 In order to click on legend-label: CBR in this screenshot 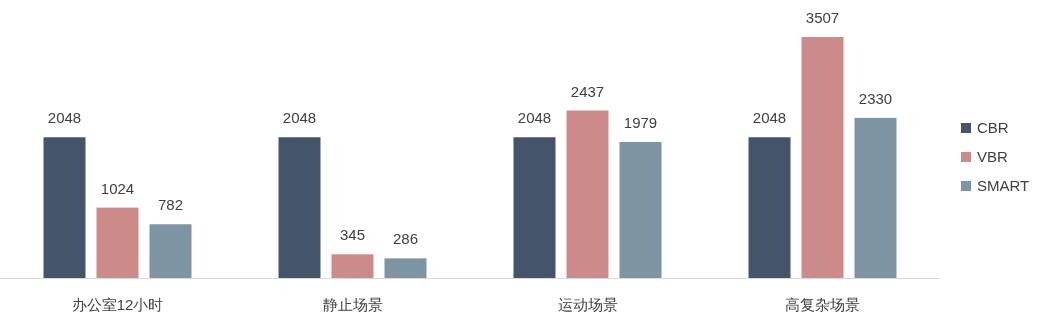, I will do `click(993, 127)`.